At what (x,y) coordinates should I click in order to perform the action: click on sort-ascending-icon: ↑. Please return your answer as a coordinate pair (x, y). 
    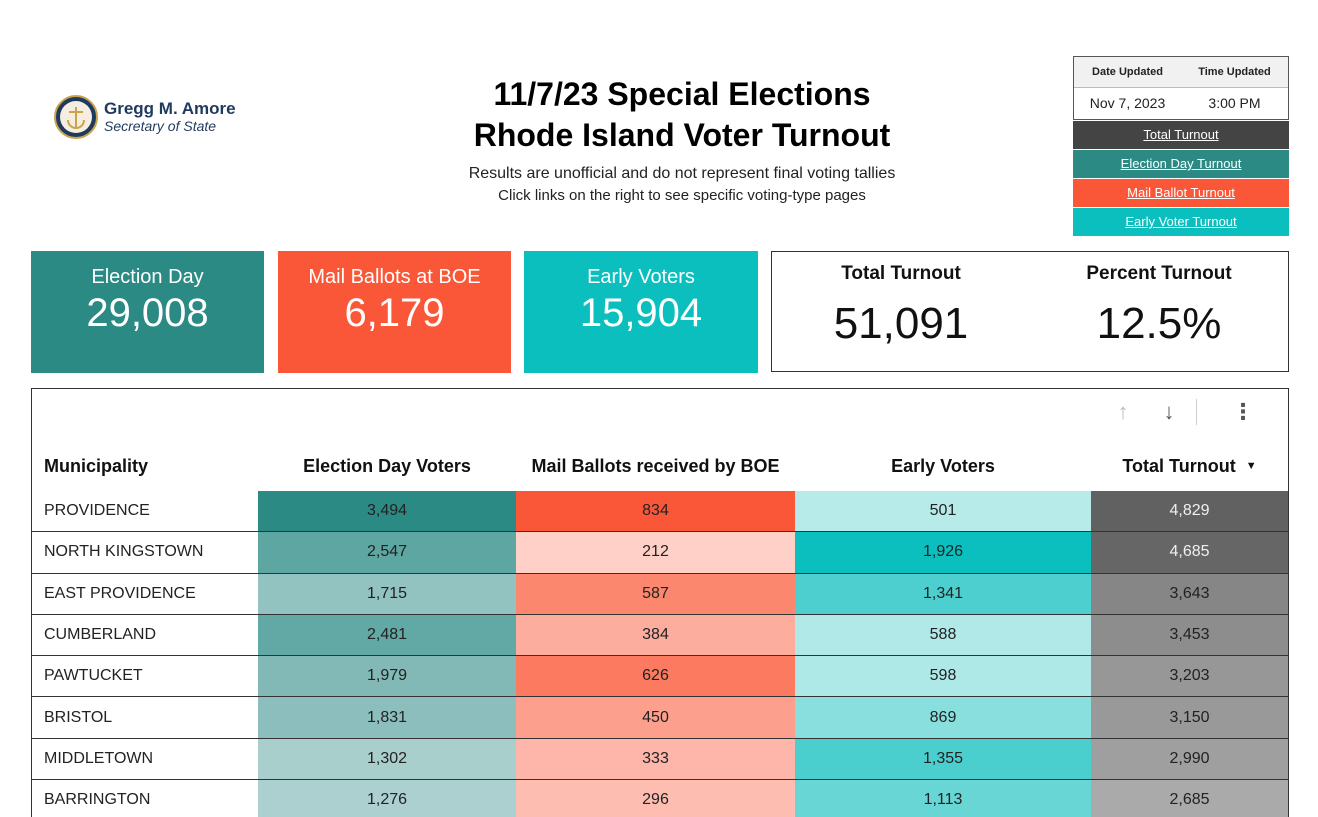
    Looking at the image, I should click on (1123, 411).